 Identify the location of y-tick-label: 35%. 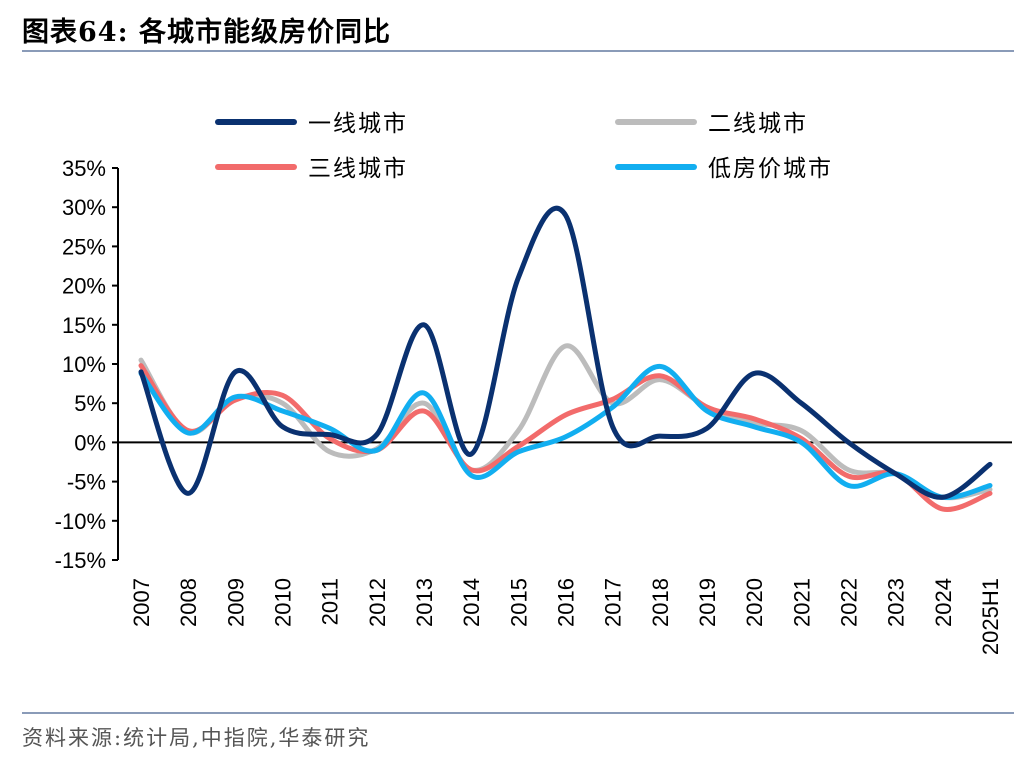
(84, 168).